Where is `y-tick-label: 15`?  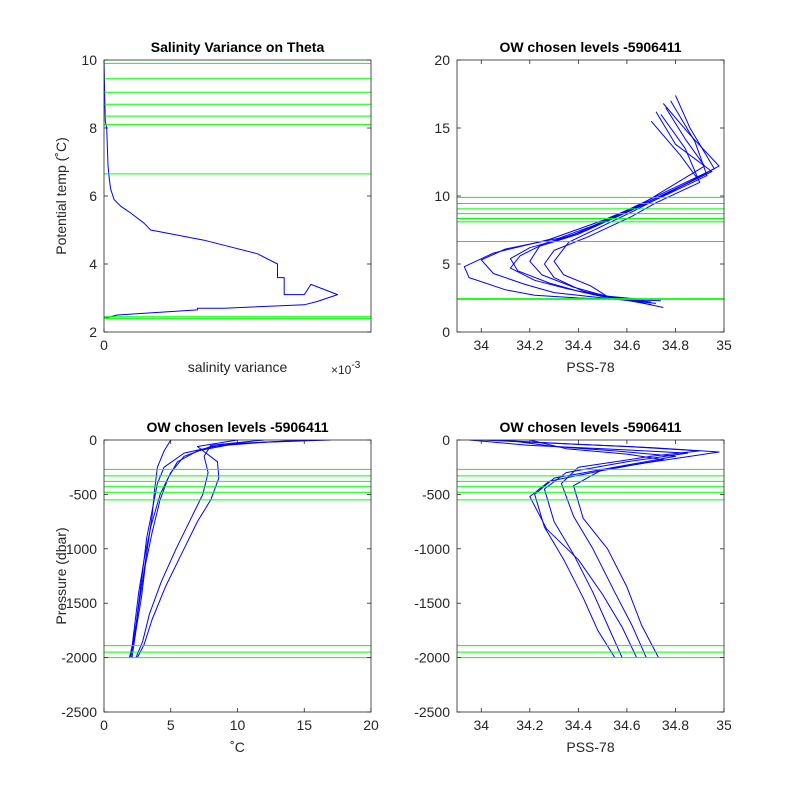
y-tick-label: 15 is located at coordinates (442, 128).